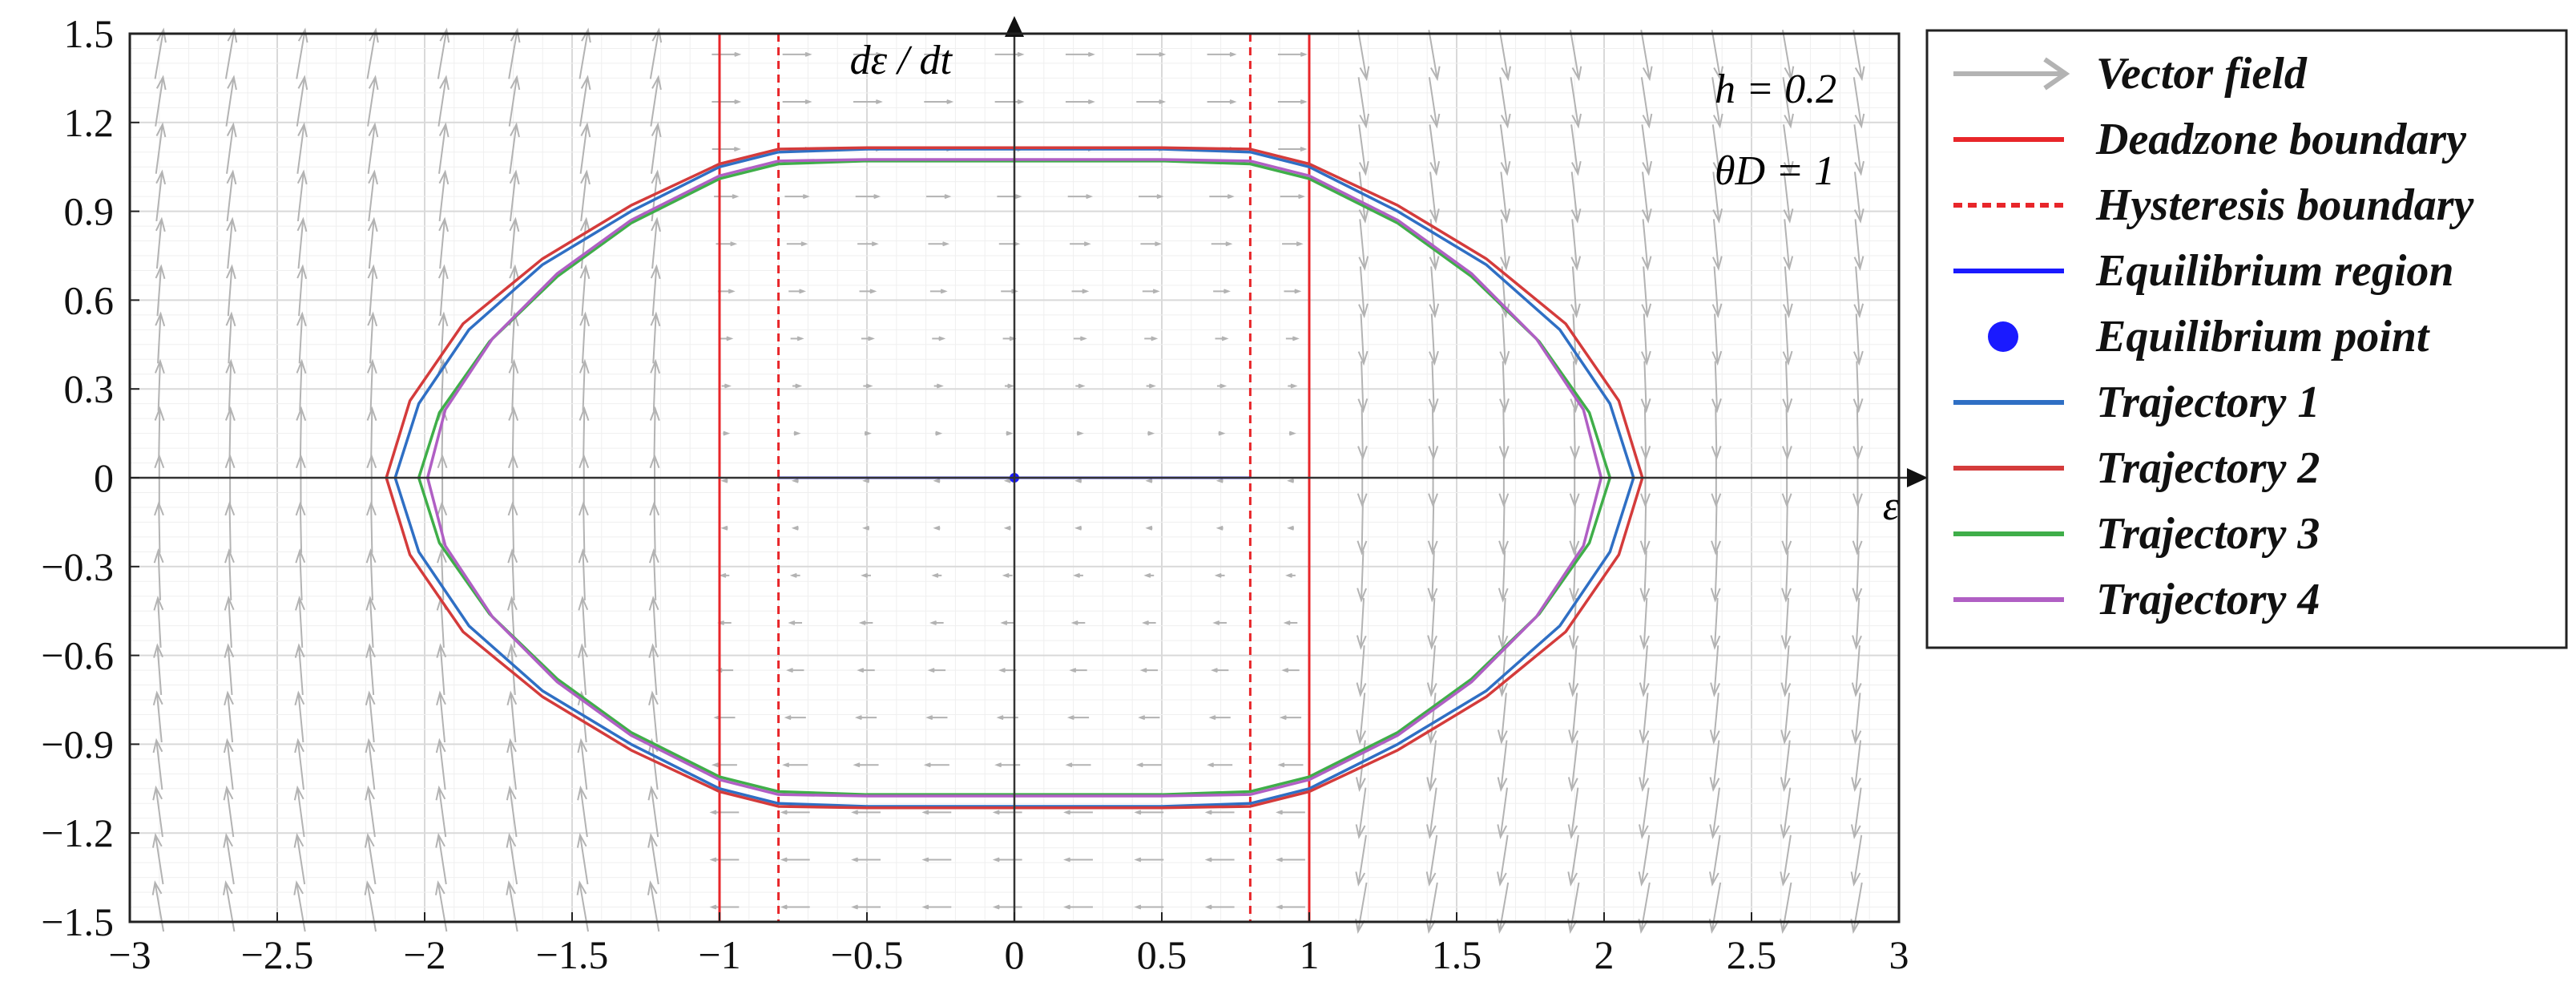 This screenshot has width=2576, height=994. I want to click on x-tick-label: 0, so click(1015, 954).